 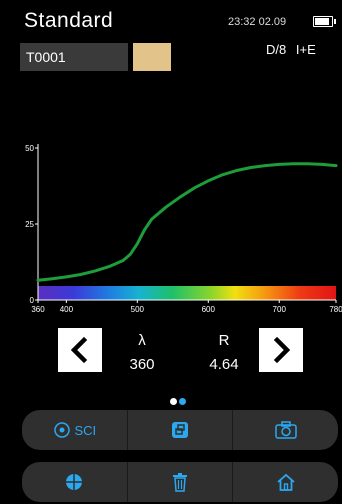 I want to click on measure-button, so click(x=75, y=482).